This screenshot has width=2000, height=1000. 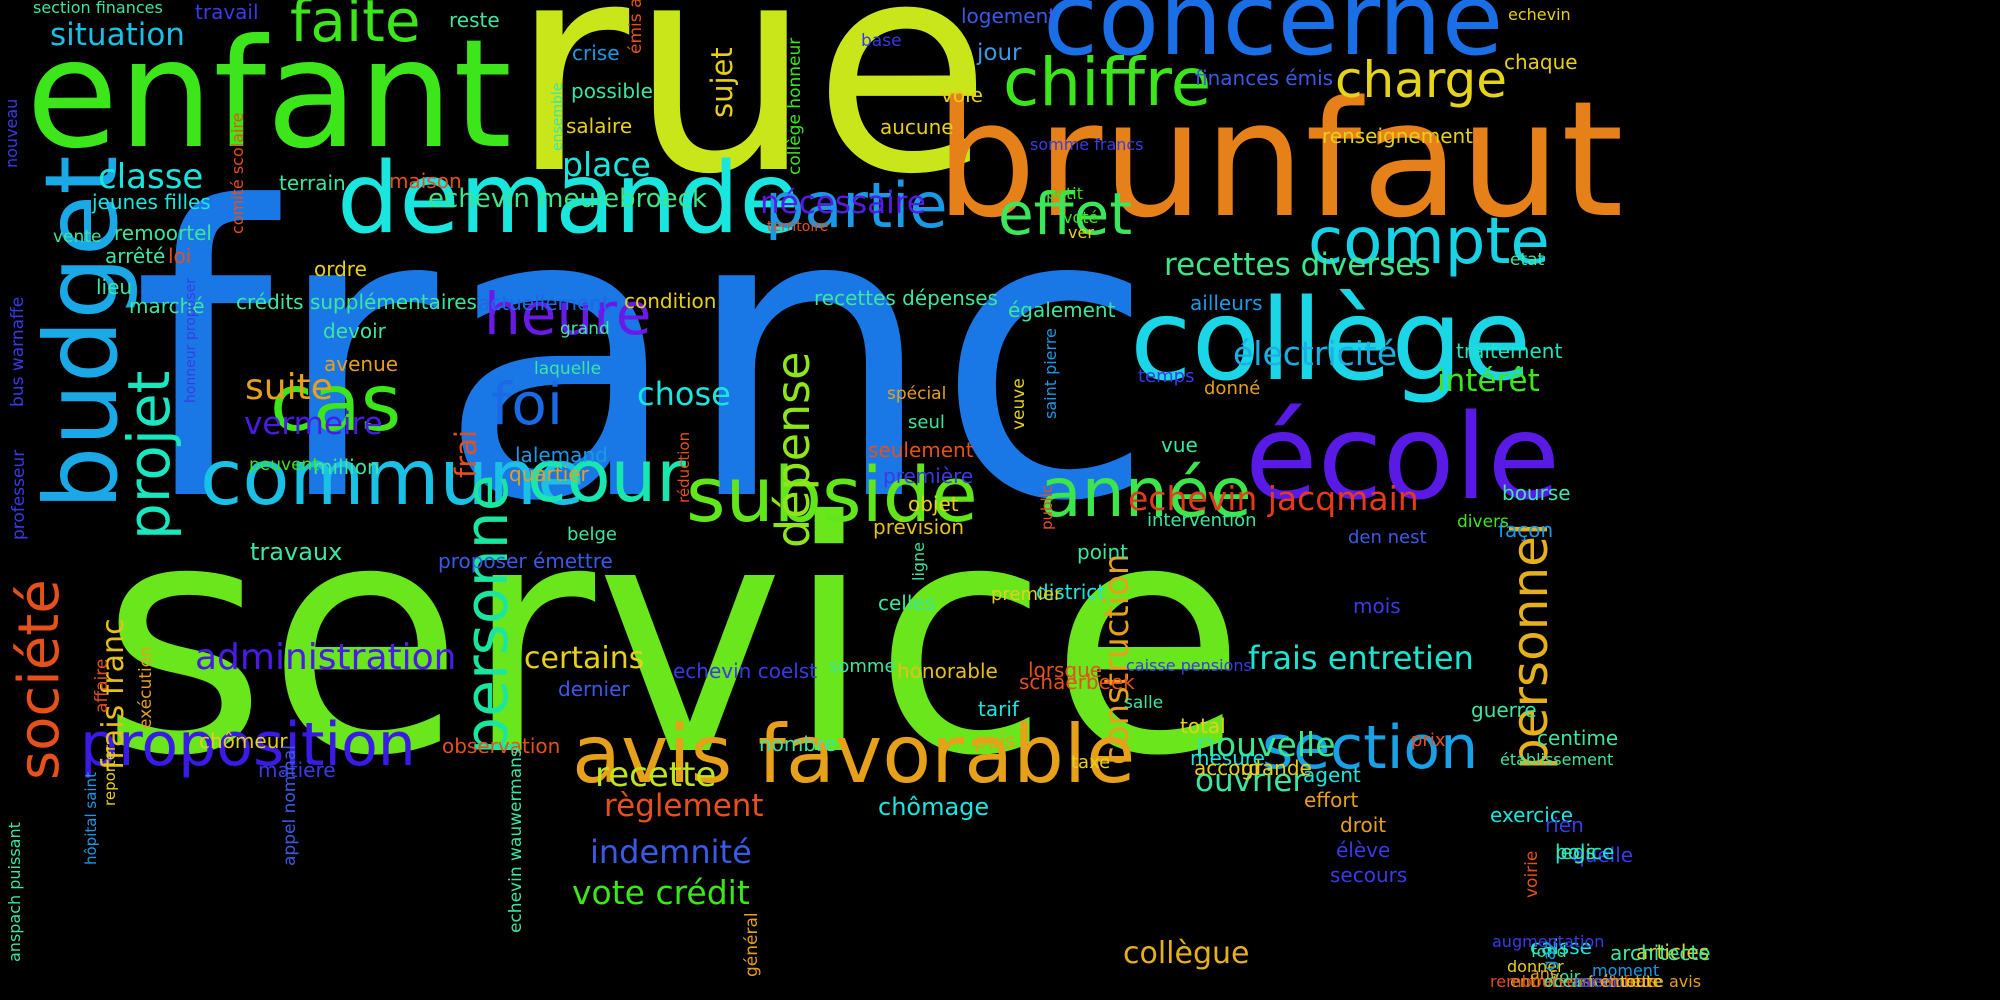 I want to click on word: point, so click(x=1103, y=552).